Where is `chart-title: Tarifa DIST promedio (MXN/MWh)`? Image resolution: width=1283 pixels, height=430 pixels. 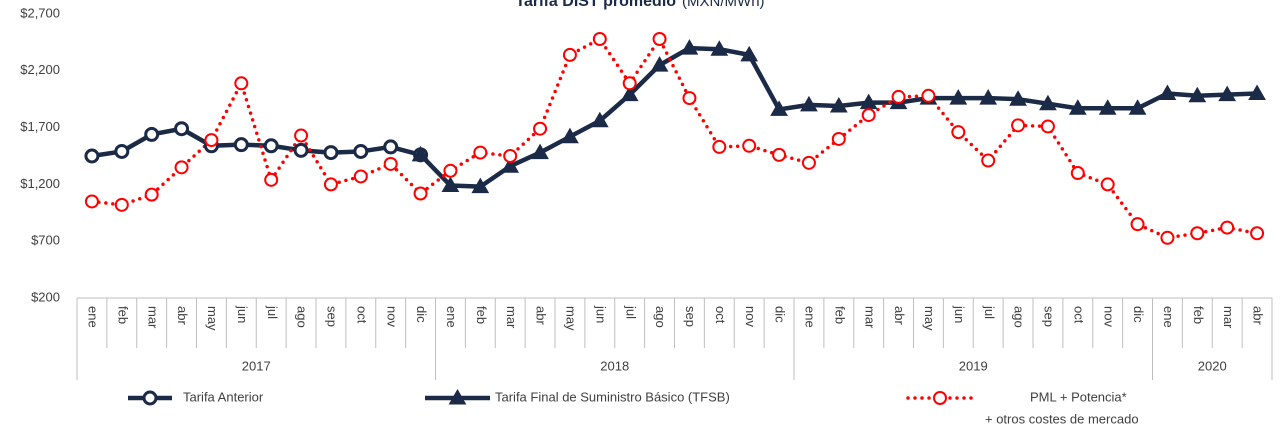
chart-title: Tarifa DIST promedio (MXN/MWh) is located at coordinates (639, 5).